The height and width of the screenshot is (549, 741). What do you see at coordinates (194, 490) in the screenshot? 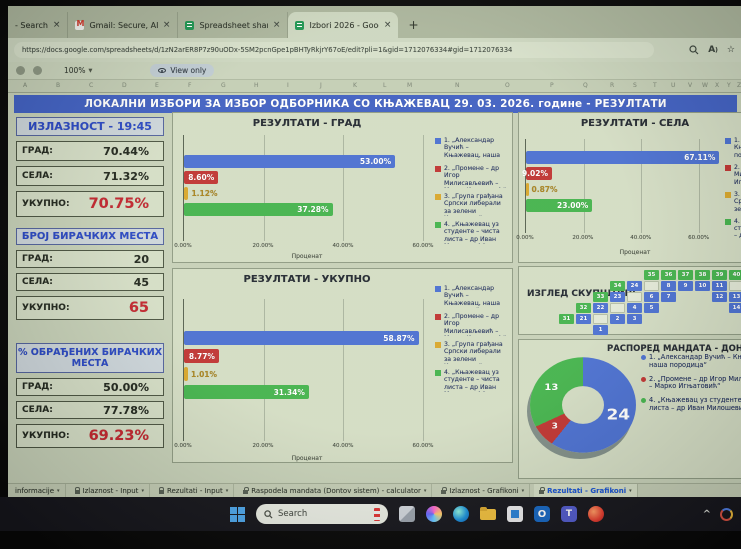
I see `sheet-tab: Rezultati - Input ▾` at bounding box center [194, 490].